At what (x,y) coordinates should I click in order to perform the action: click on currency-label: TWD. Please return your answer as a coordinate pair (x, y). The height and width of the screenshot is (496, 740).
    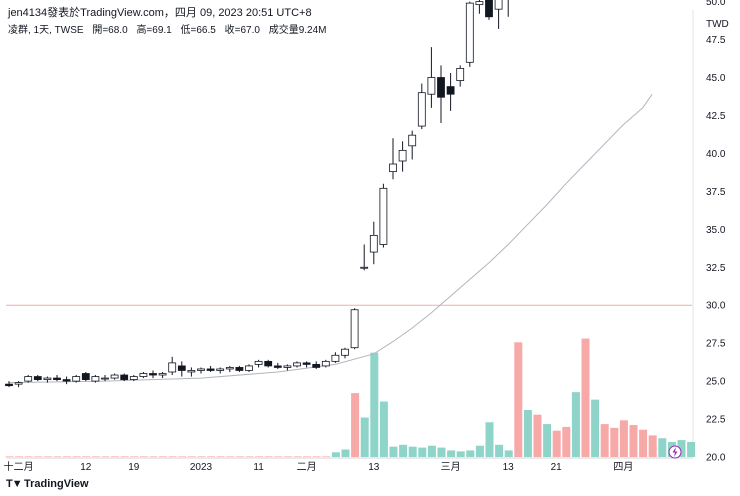
    Looking at the image, I should click on (717, 24).